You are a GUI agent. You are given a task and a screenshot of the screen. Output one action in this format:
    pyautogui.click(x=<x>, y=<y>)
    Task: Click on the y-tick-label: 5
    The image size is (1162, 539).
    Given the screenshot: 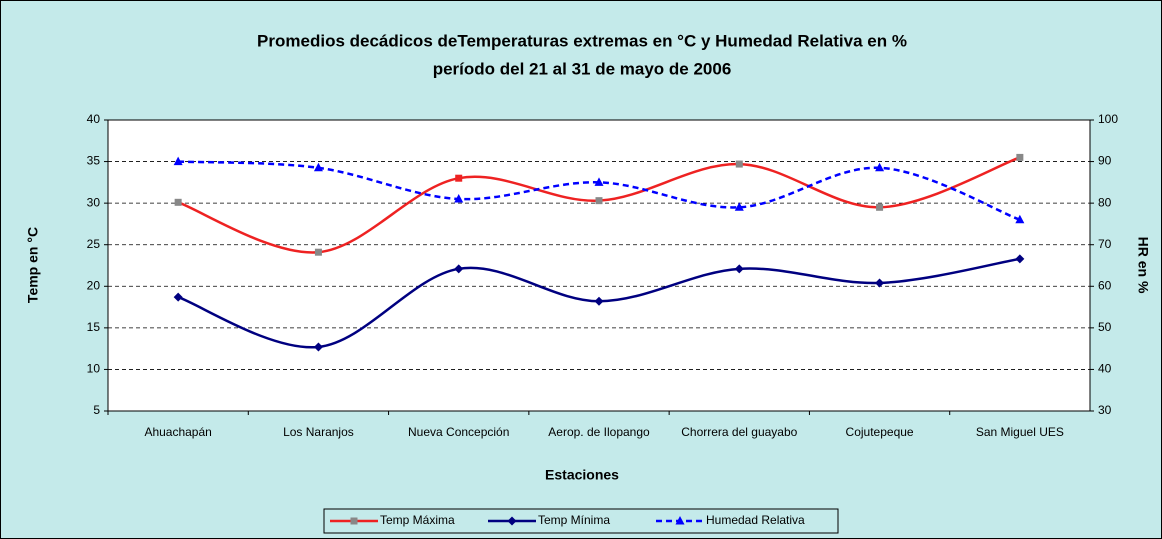 What is the action you would take?
    pyautogui.click(x=96, y=410)
    